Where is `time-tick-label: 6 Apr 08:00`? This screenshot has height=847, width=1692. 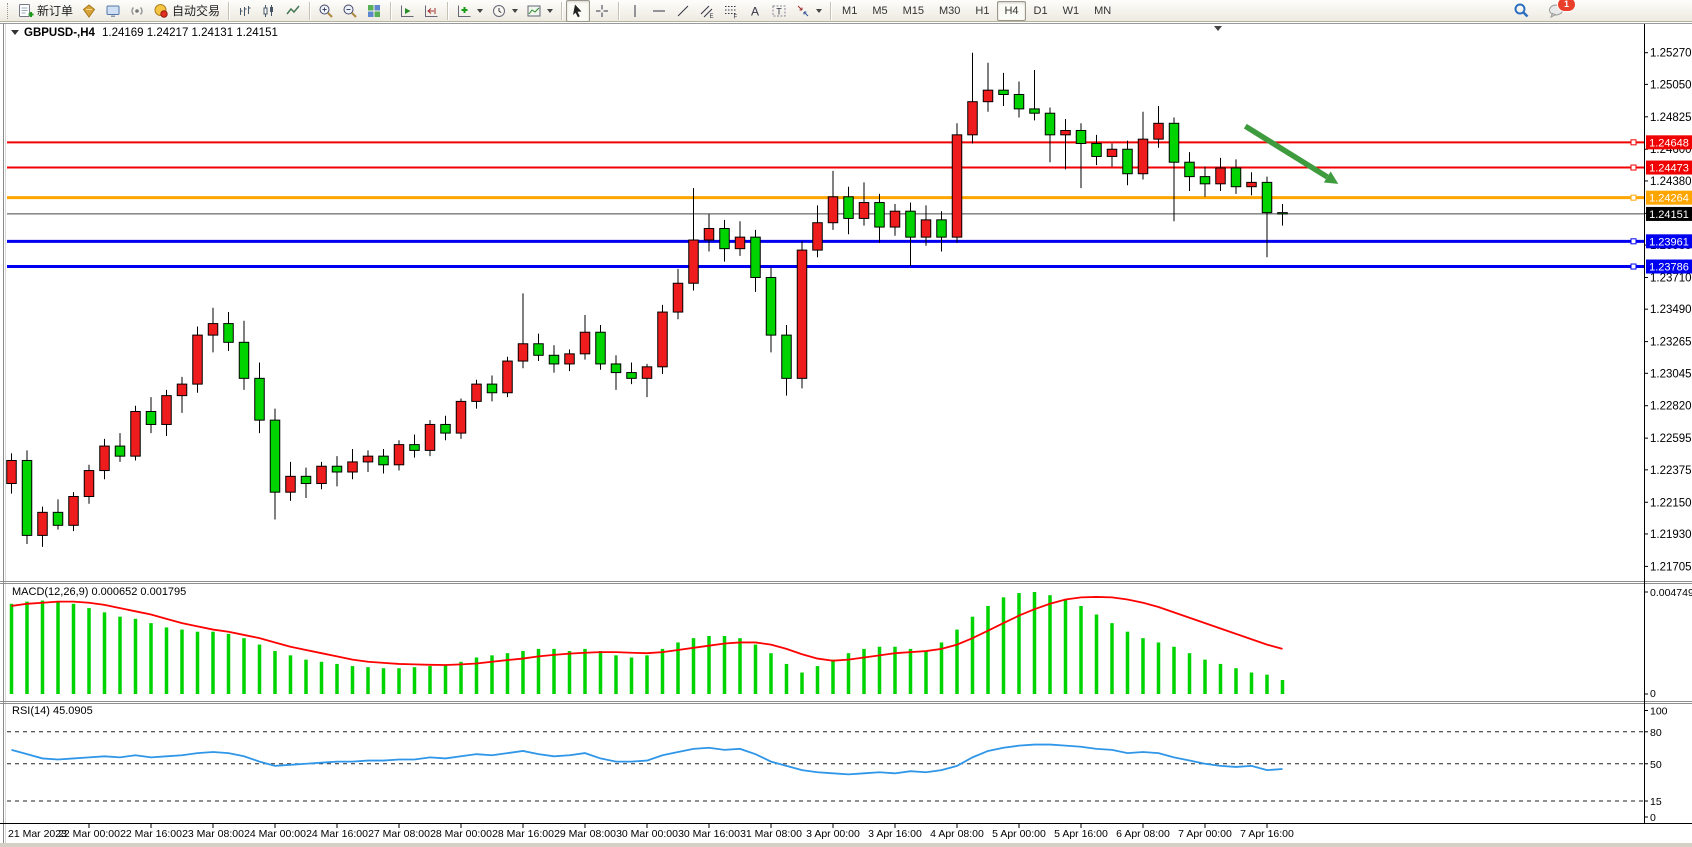 time-tick-label: 6 Apr 08:00 is located at coordinates (1143, 834).